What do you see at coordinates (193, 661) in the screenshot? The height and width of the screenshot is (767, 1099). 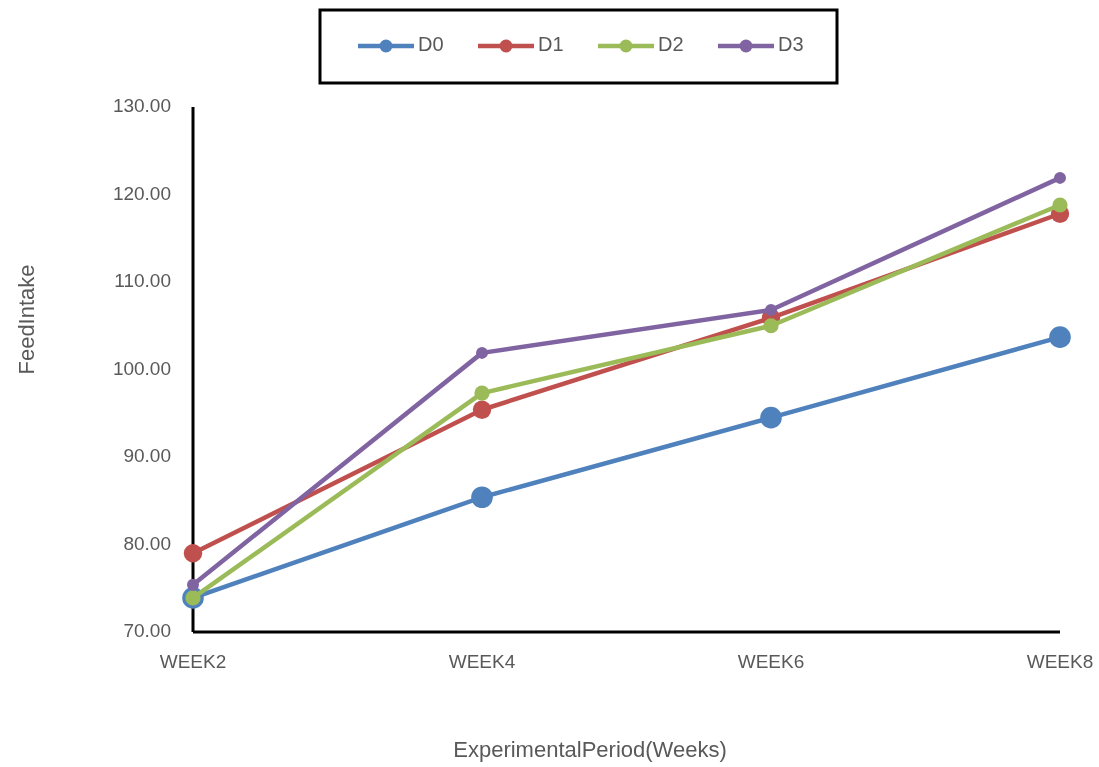 I see `x-tick-label: WEEK2` at bounding box center [193, 661].